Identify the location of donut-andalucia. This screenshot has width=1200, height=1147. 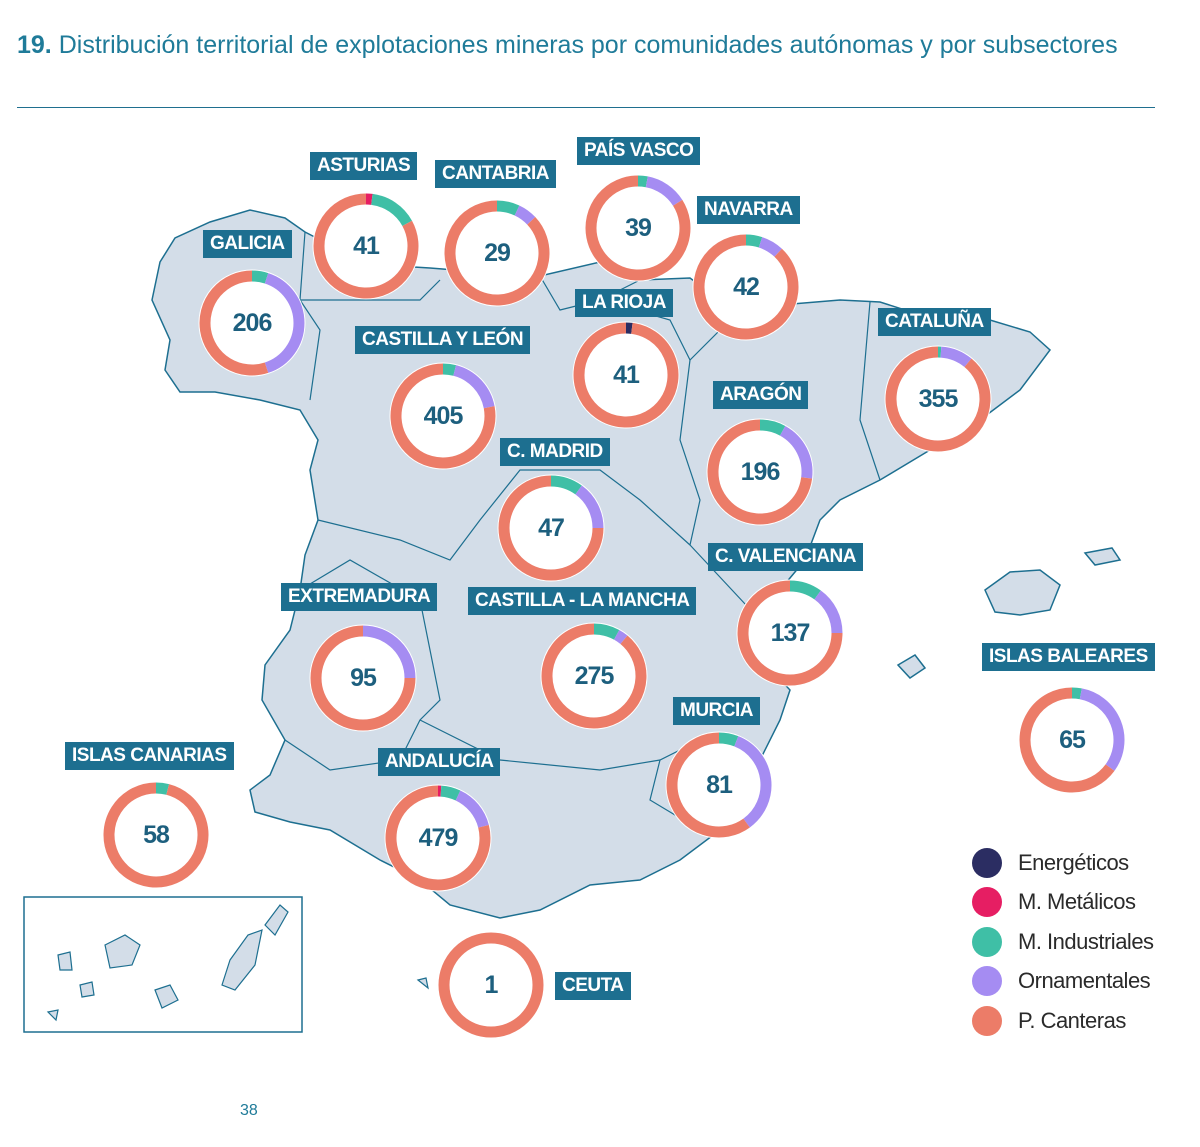
(438, 838).